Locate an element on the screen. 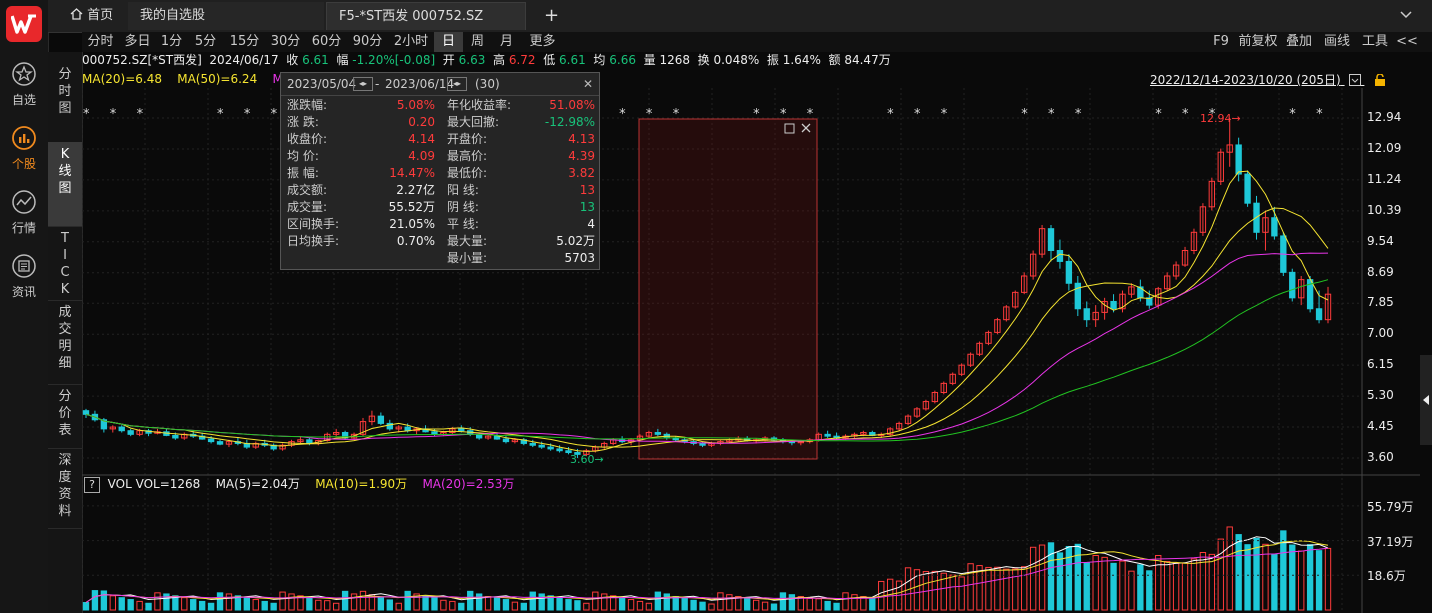 The image size is (1432, 613). period-3: 5分 is located at coordinates (205, 41).